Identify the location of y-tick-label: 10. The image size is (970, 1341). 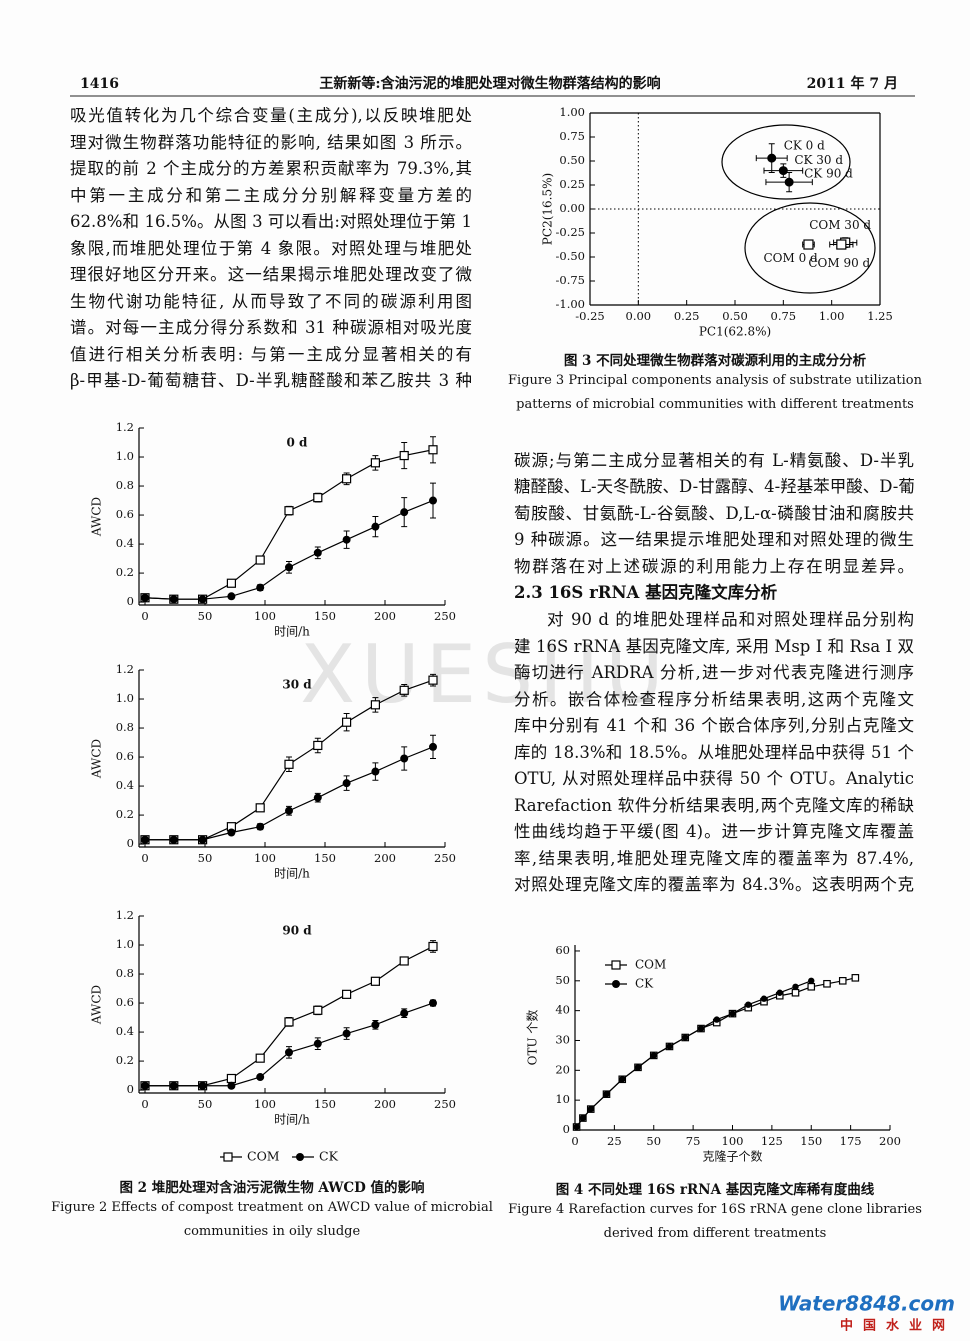
(562, 1099).